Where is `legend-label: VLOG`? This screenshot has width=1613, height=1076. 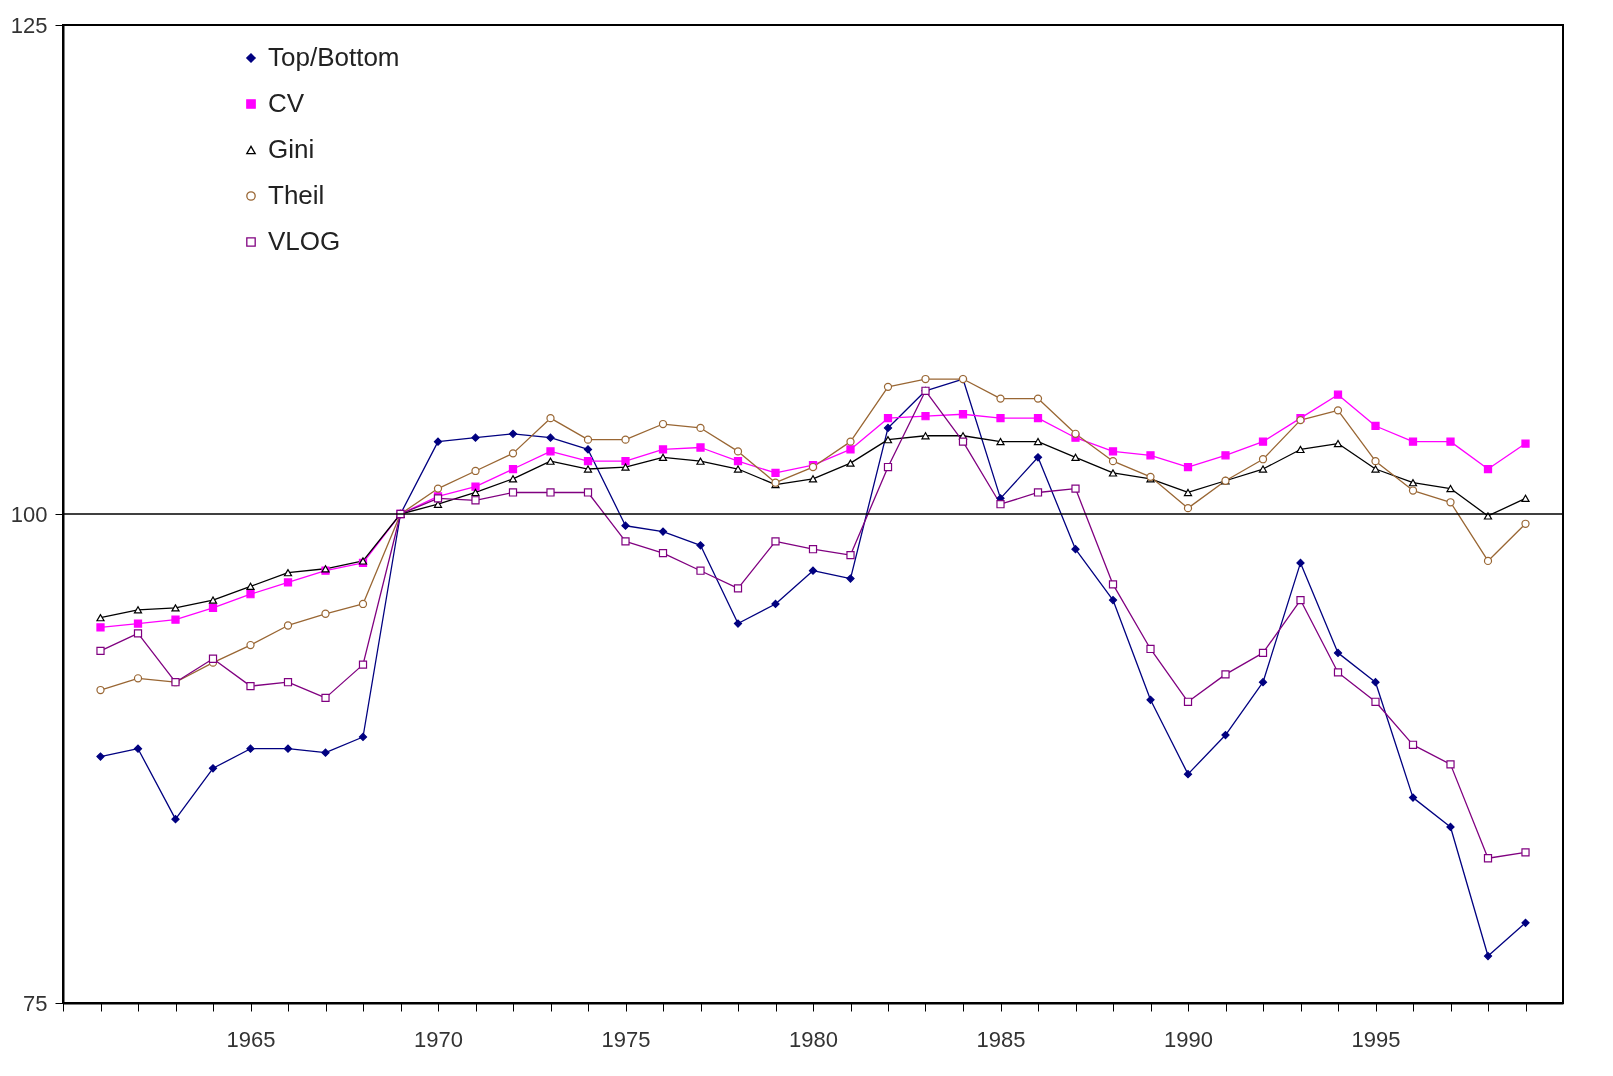 legend-label: VLOG is located at coordinates (304, 241).